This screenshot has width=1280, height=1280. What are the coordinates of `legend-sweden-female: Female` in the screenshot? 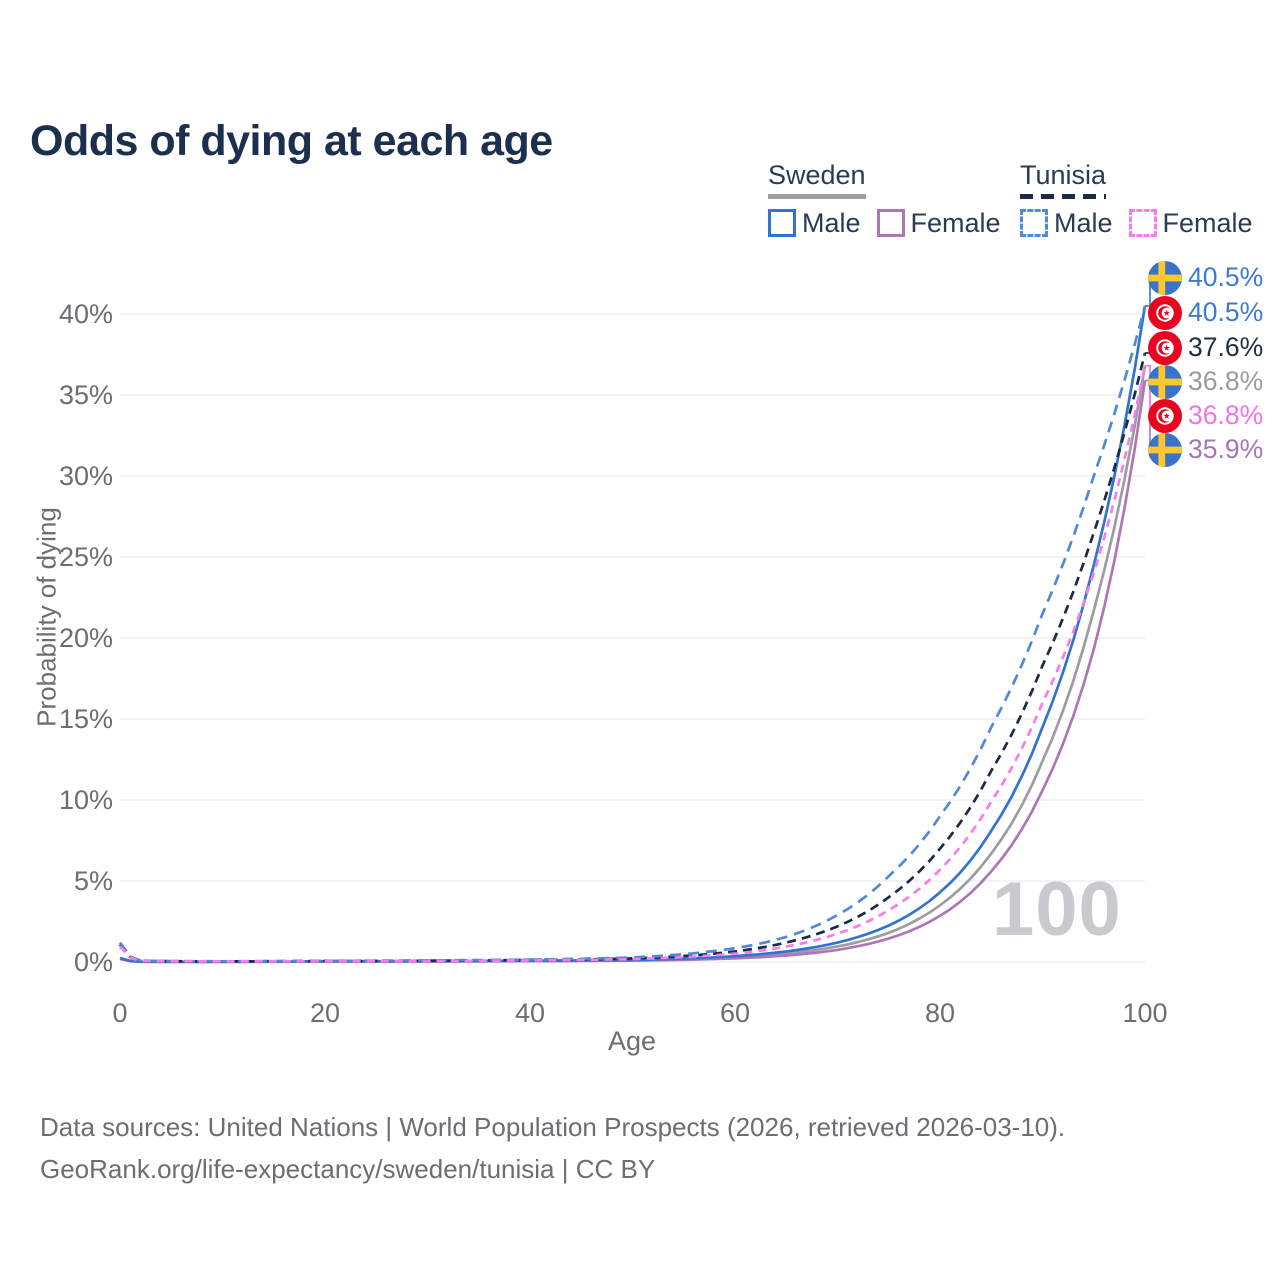 It's located at (938, 223).